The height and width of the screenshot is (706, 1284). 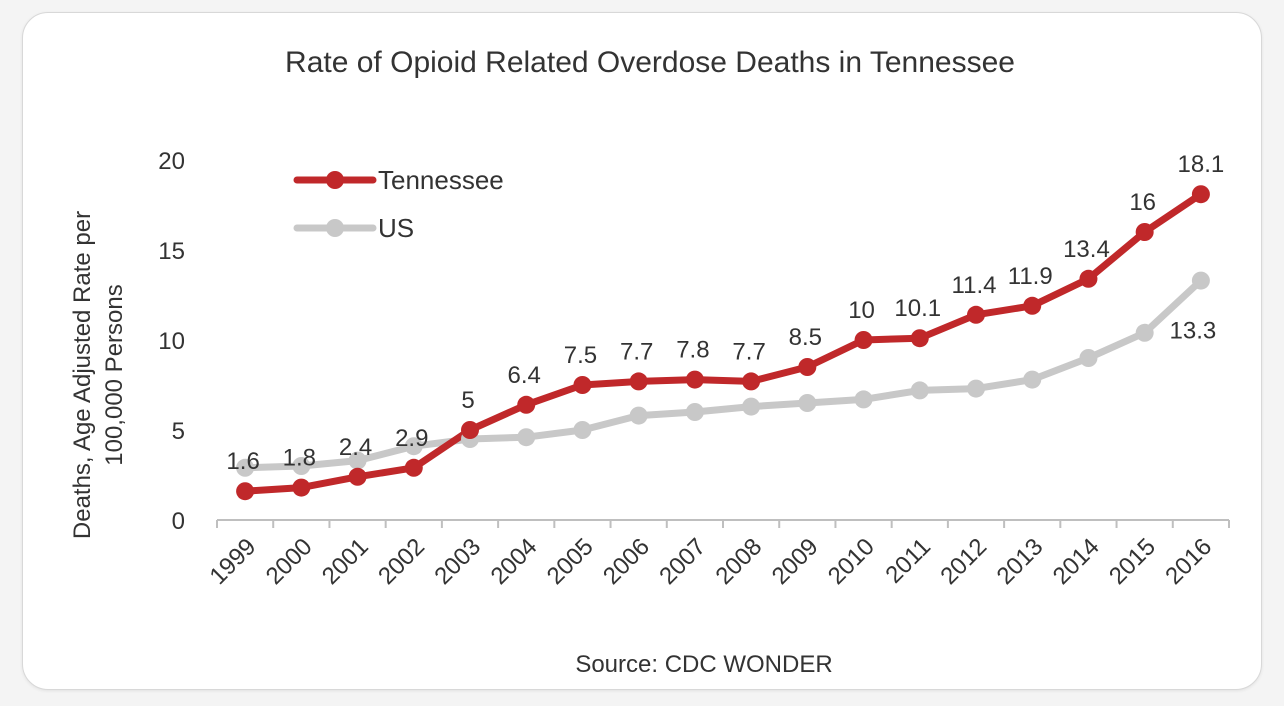 What do you see at coordinates (171, 161) in the screenshot?
I see `y-tick-label: 20` at bounding box center [171, 161].